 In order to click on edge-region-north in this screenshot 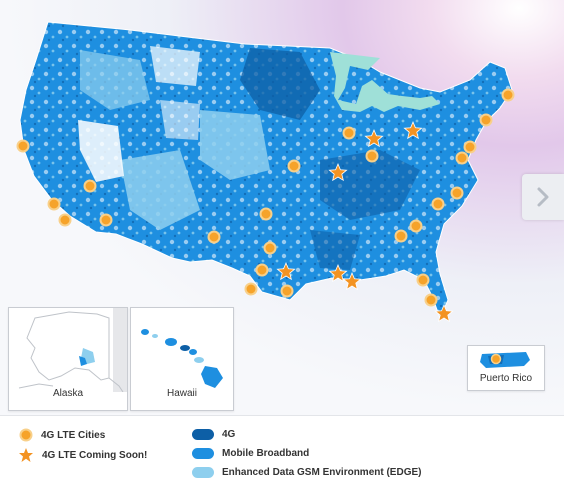, I will do `click(115, 80)`.